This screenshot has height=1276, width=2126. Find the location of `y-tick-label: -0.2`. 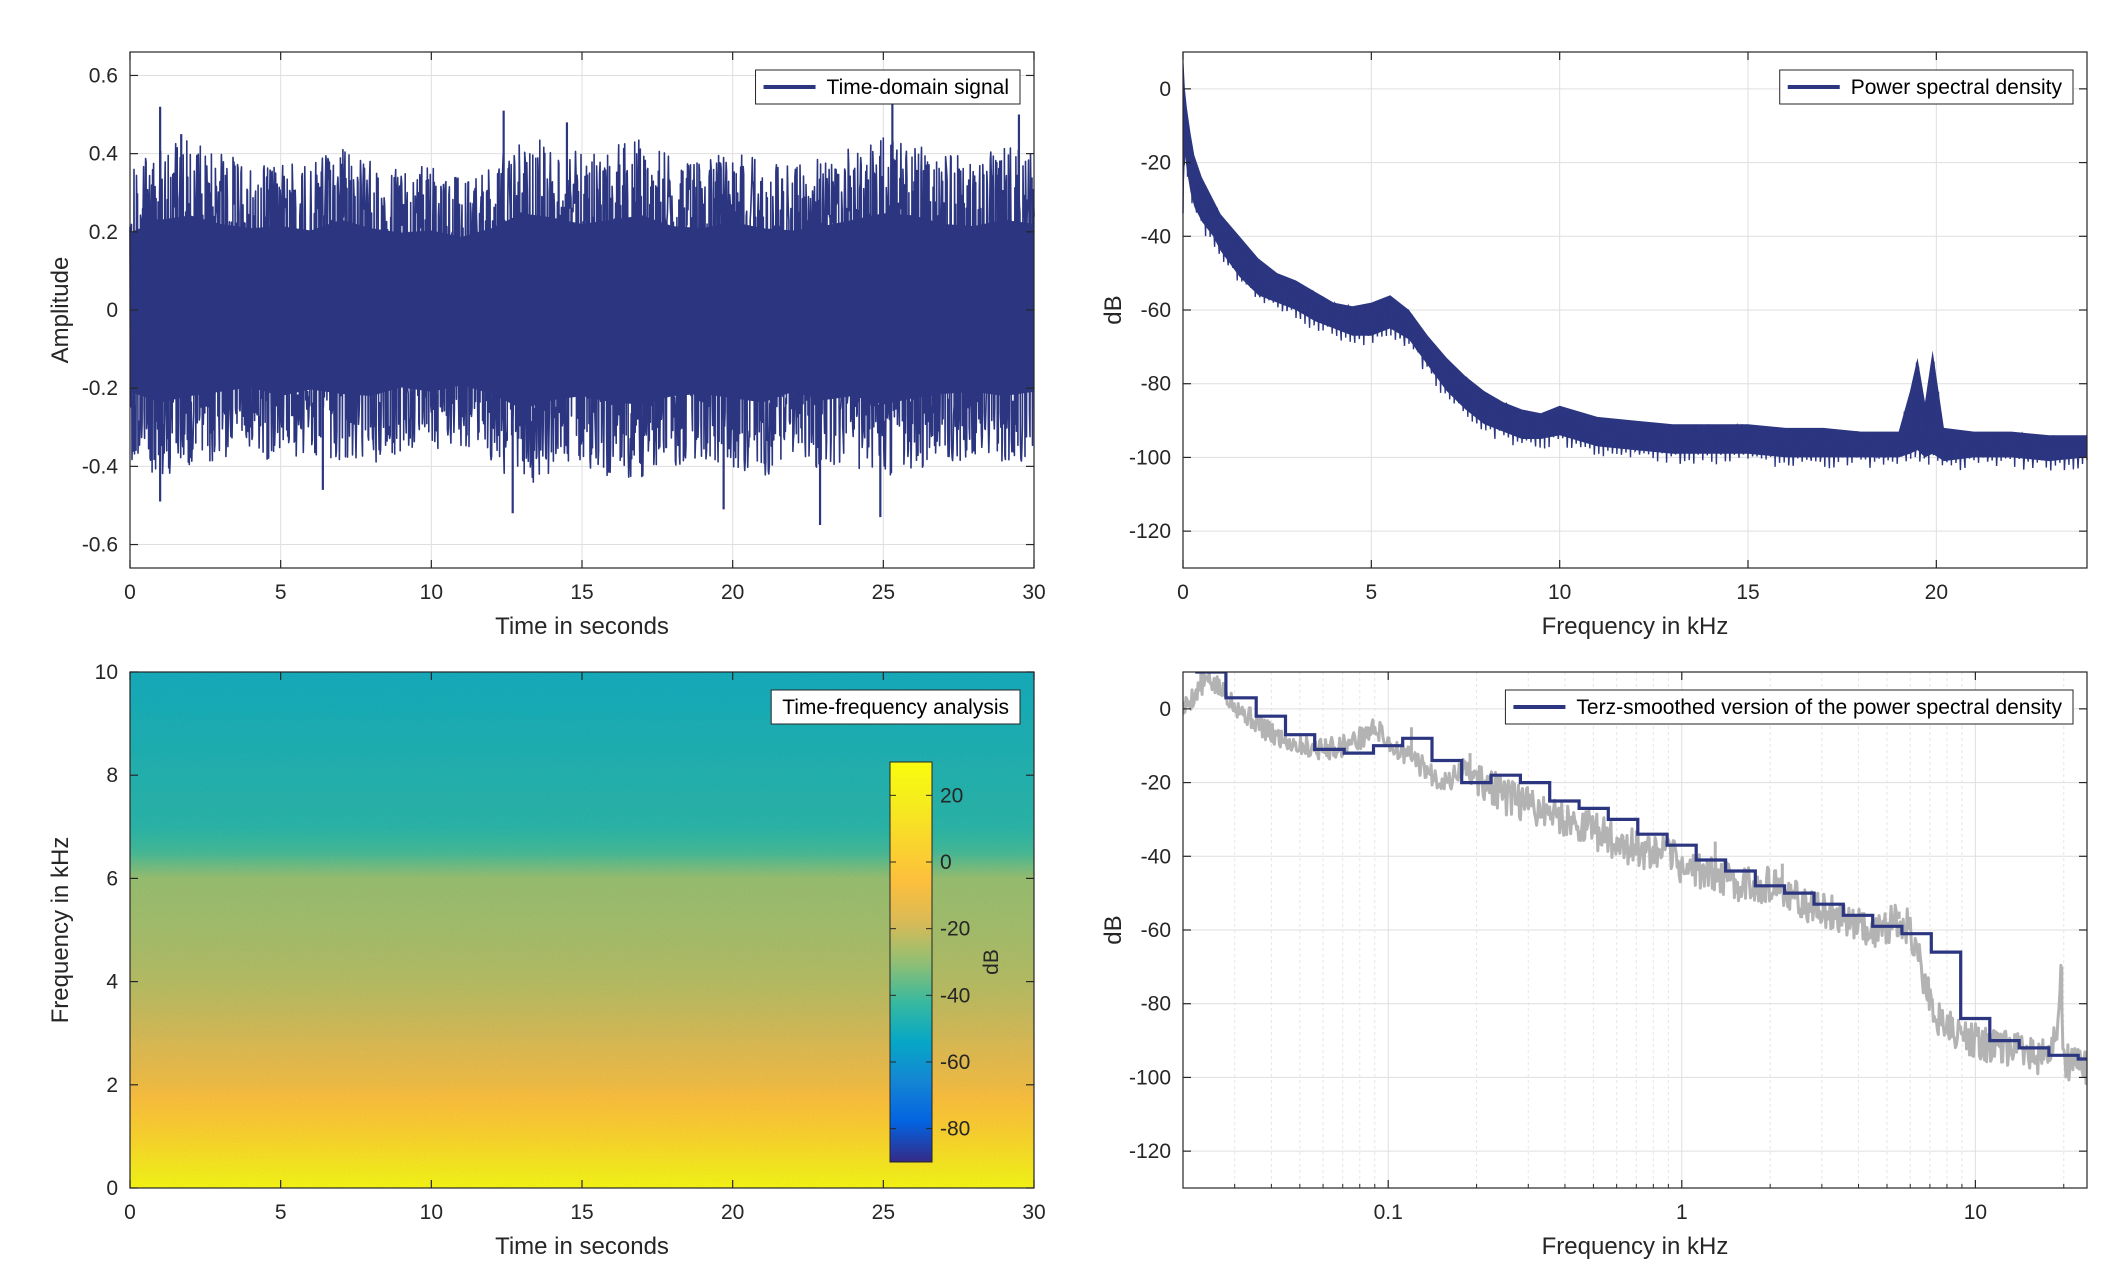

y-tick-label: -0.2 is located at coordinates (100, 388).